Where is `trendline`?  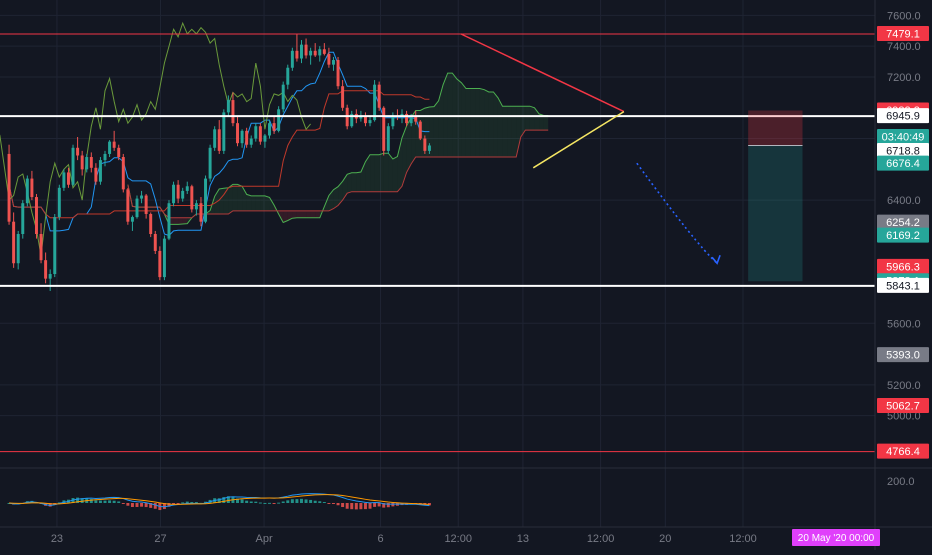 trendline is located at coordinates (578, 139).